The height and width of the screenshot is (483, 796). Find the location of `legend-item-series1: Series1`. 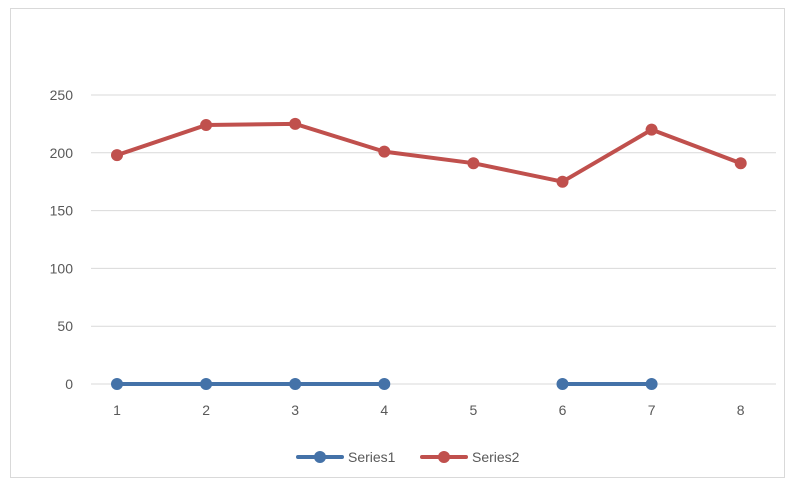

legend-item-series1: Series1 is located at coordinates (346, 457).